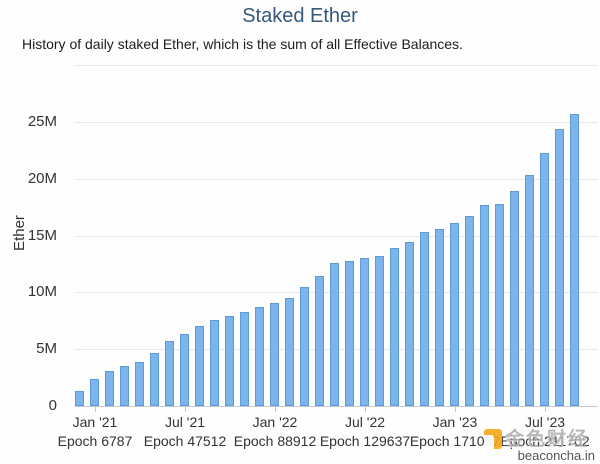  What do you see at coordinates (229, 361) in the screenshot?
I see `bar-oct--21` at bounding box center [229, 361].